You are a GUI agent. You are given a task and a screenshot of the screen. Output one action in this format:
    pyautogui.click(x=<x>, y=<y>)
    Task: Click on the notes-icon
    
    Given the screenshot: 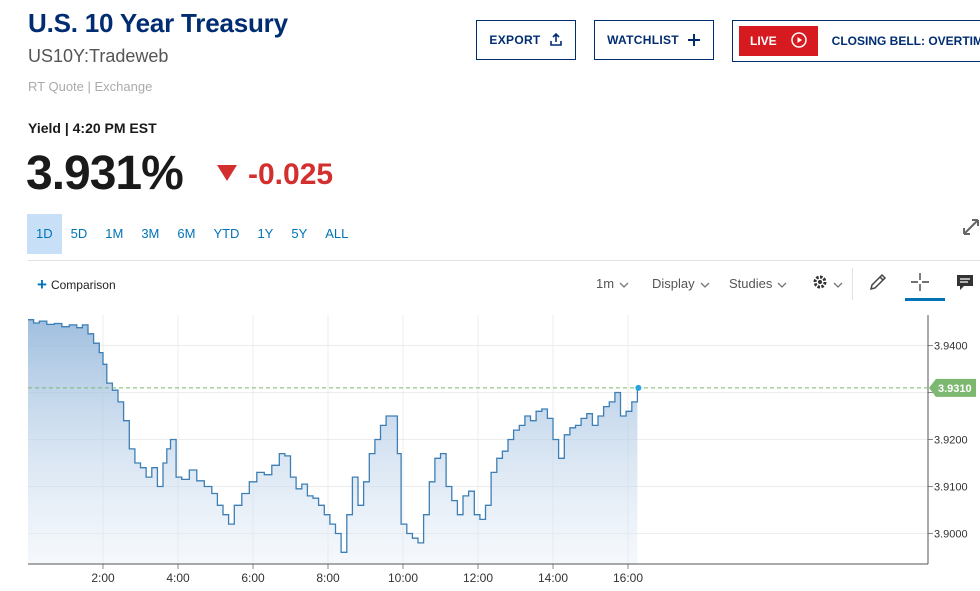 What is the action you would take?
    pyautogui.click(x=965, y=284)
    